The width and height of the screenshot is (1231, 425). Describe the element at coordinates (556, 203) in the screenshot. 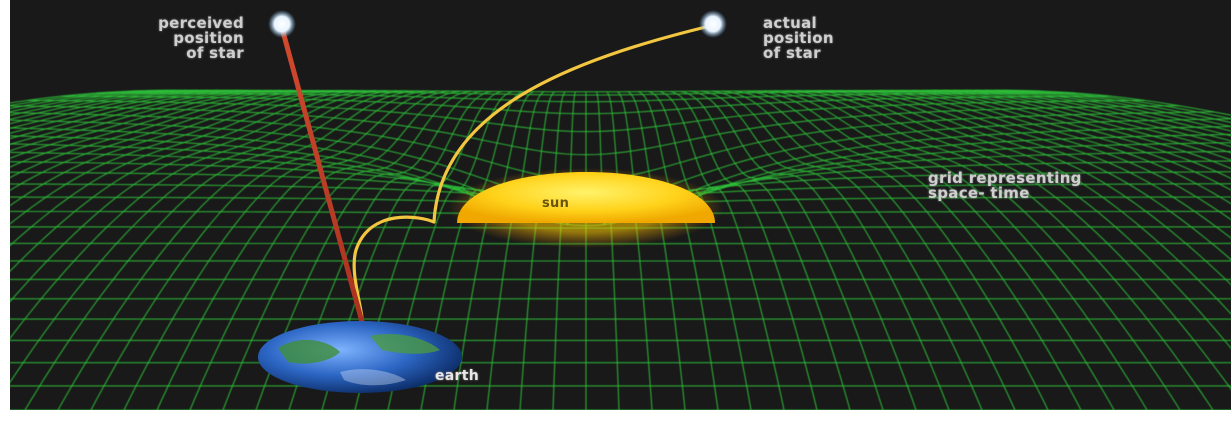

I see `sun-label: sun` at that location.